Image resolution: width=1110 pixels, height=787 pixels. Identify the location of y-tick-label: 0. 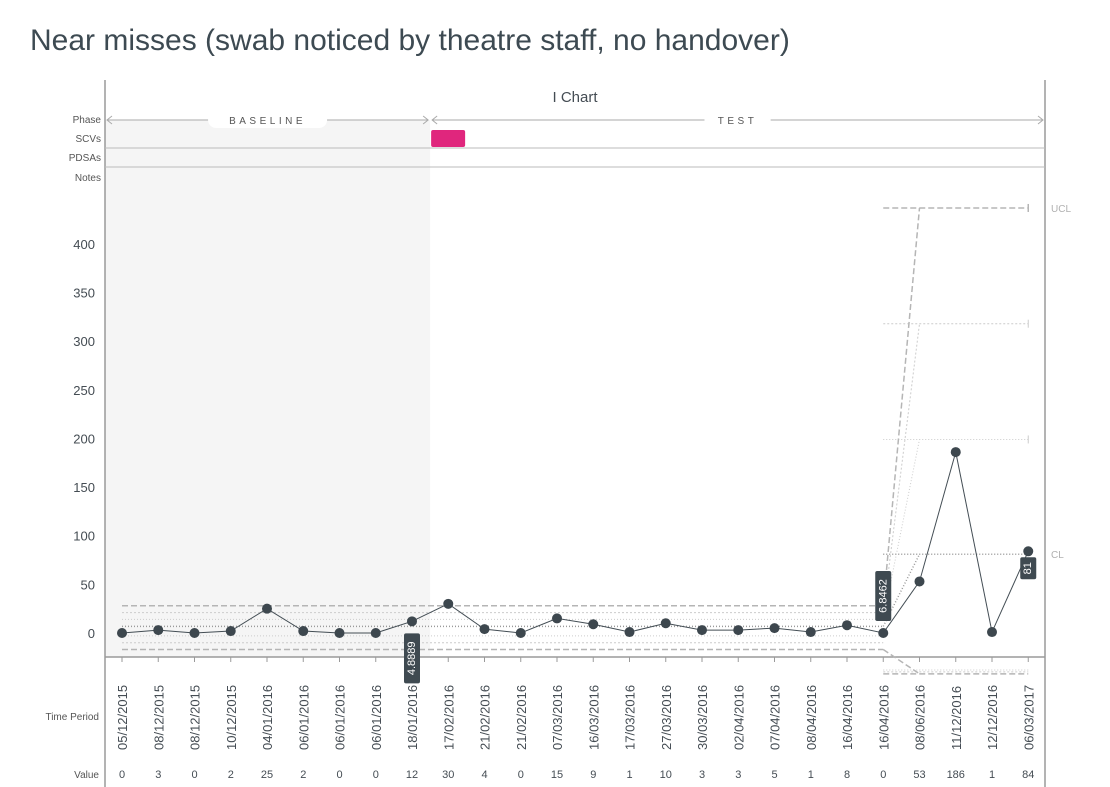
(91, 633).